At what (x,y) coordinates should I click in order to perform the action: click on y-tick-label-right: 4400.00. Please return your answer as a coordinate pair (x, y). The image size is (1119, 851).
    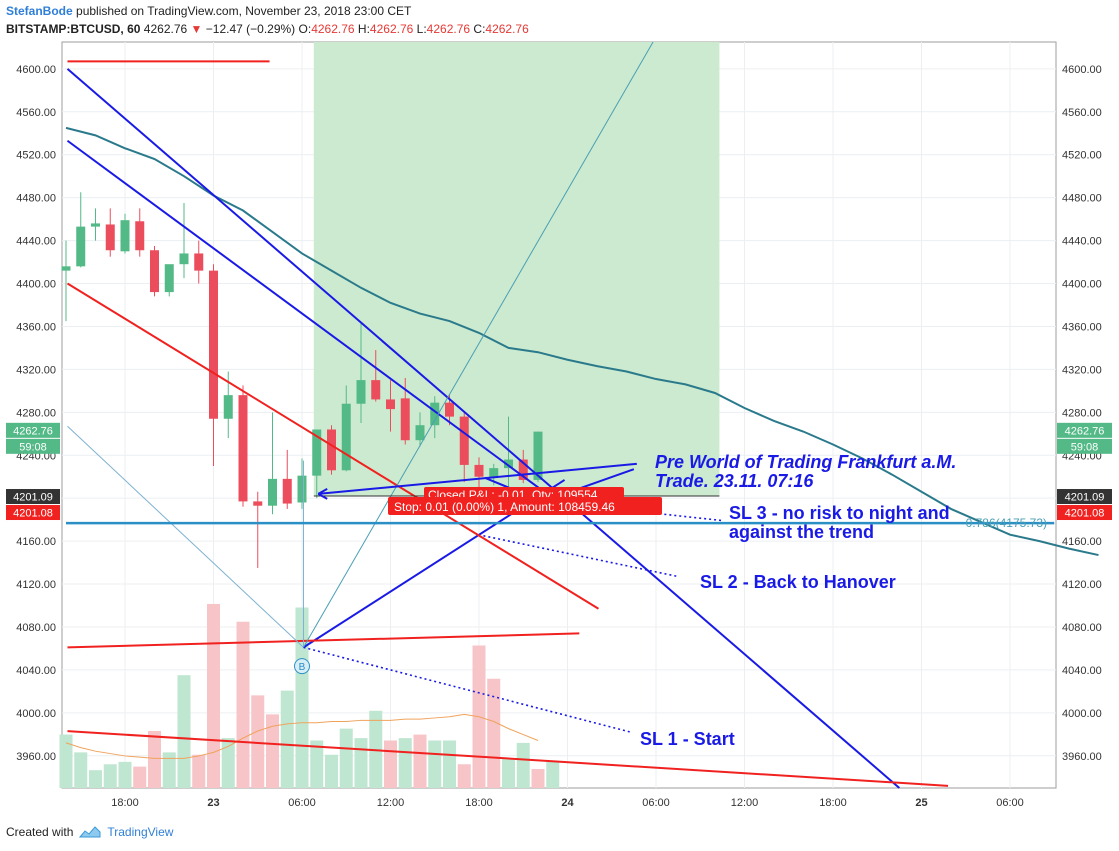
    Looking at the image, I should click on (1082, 285).